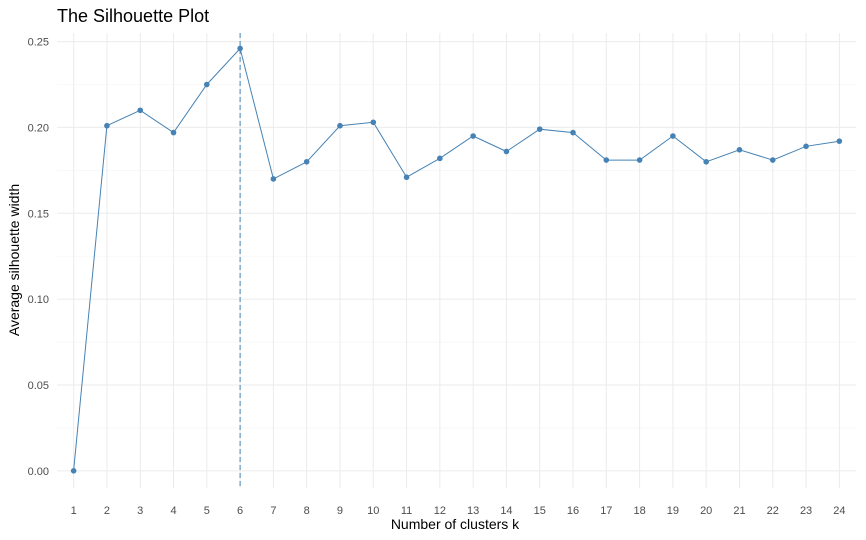 The image size is (866, 540). Describe the element at coordinates (38, 128) in the screenshot. I see `y-tick-label: 0.20` at that location.